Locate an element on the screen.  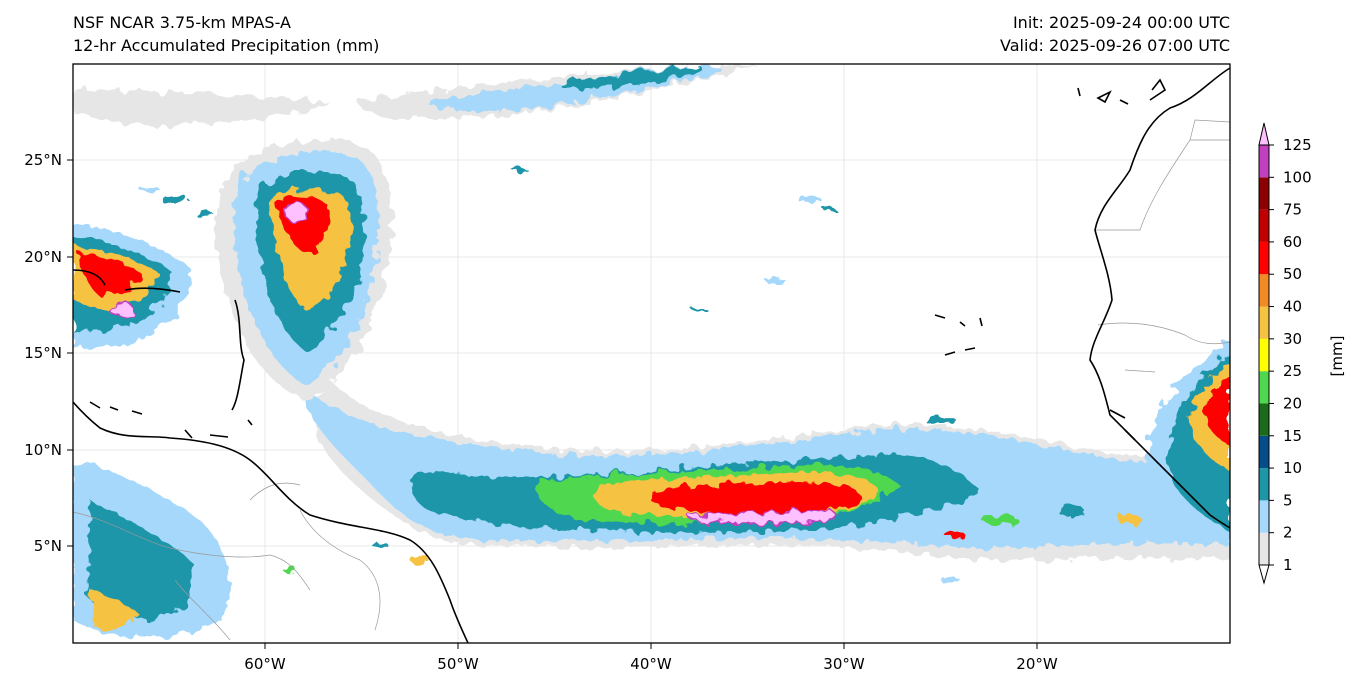
coast-africa is located at coordinates (1159, 298).